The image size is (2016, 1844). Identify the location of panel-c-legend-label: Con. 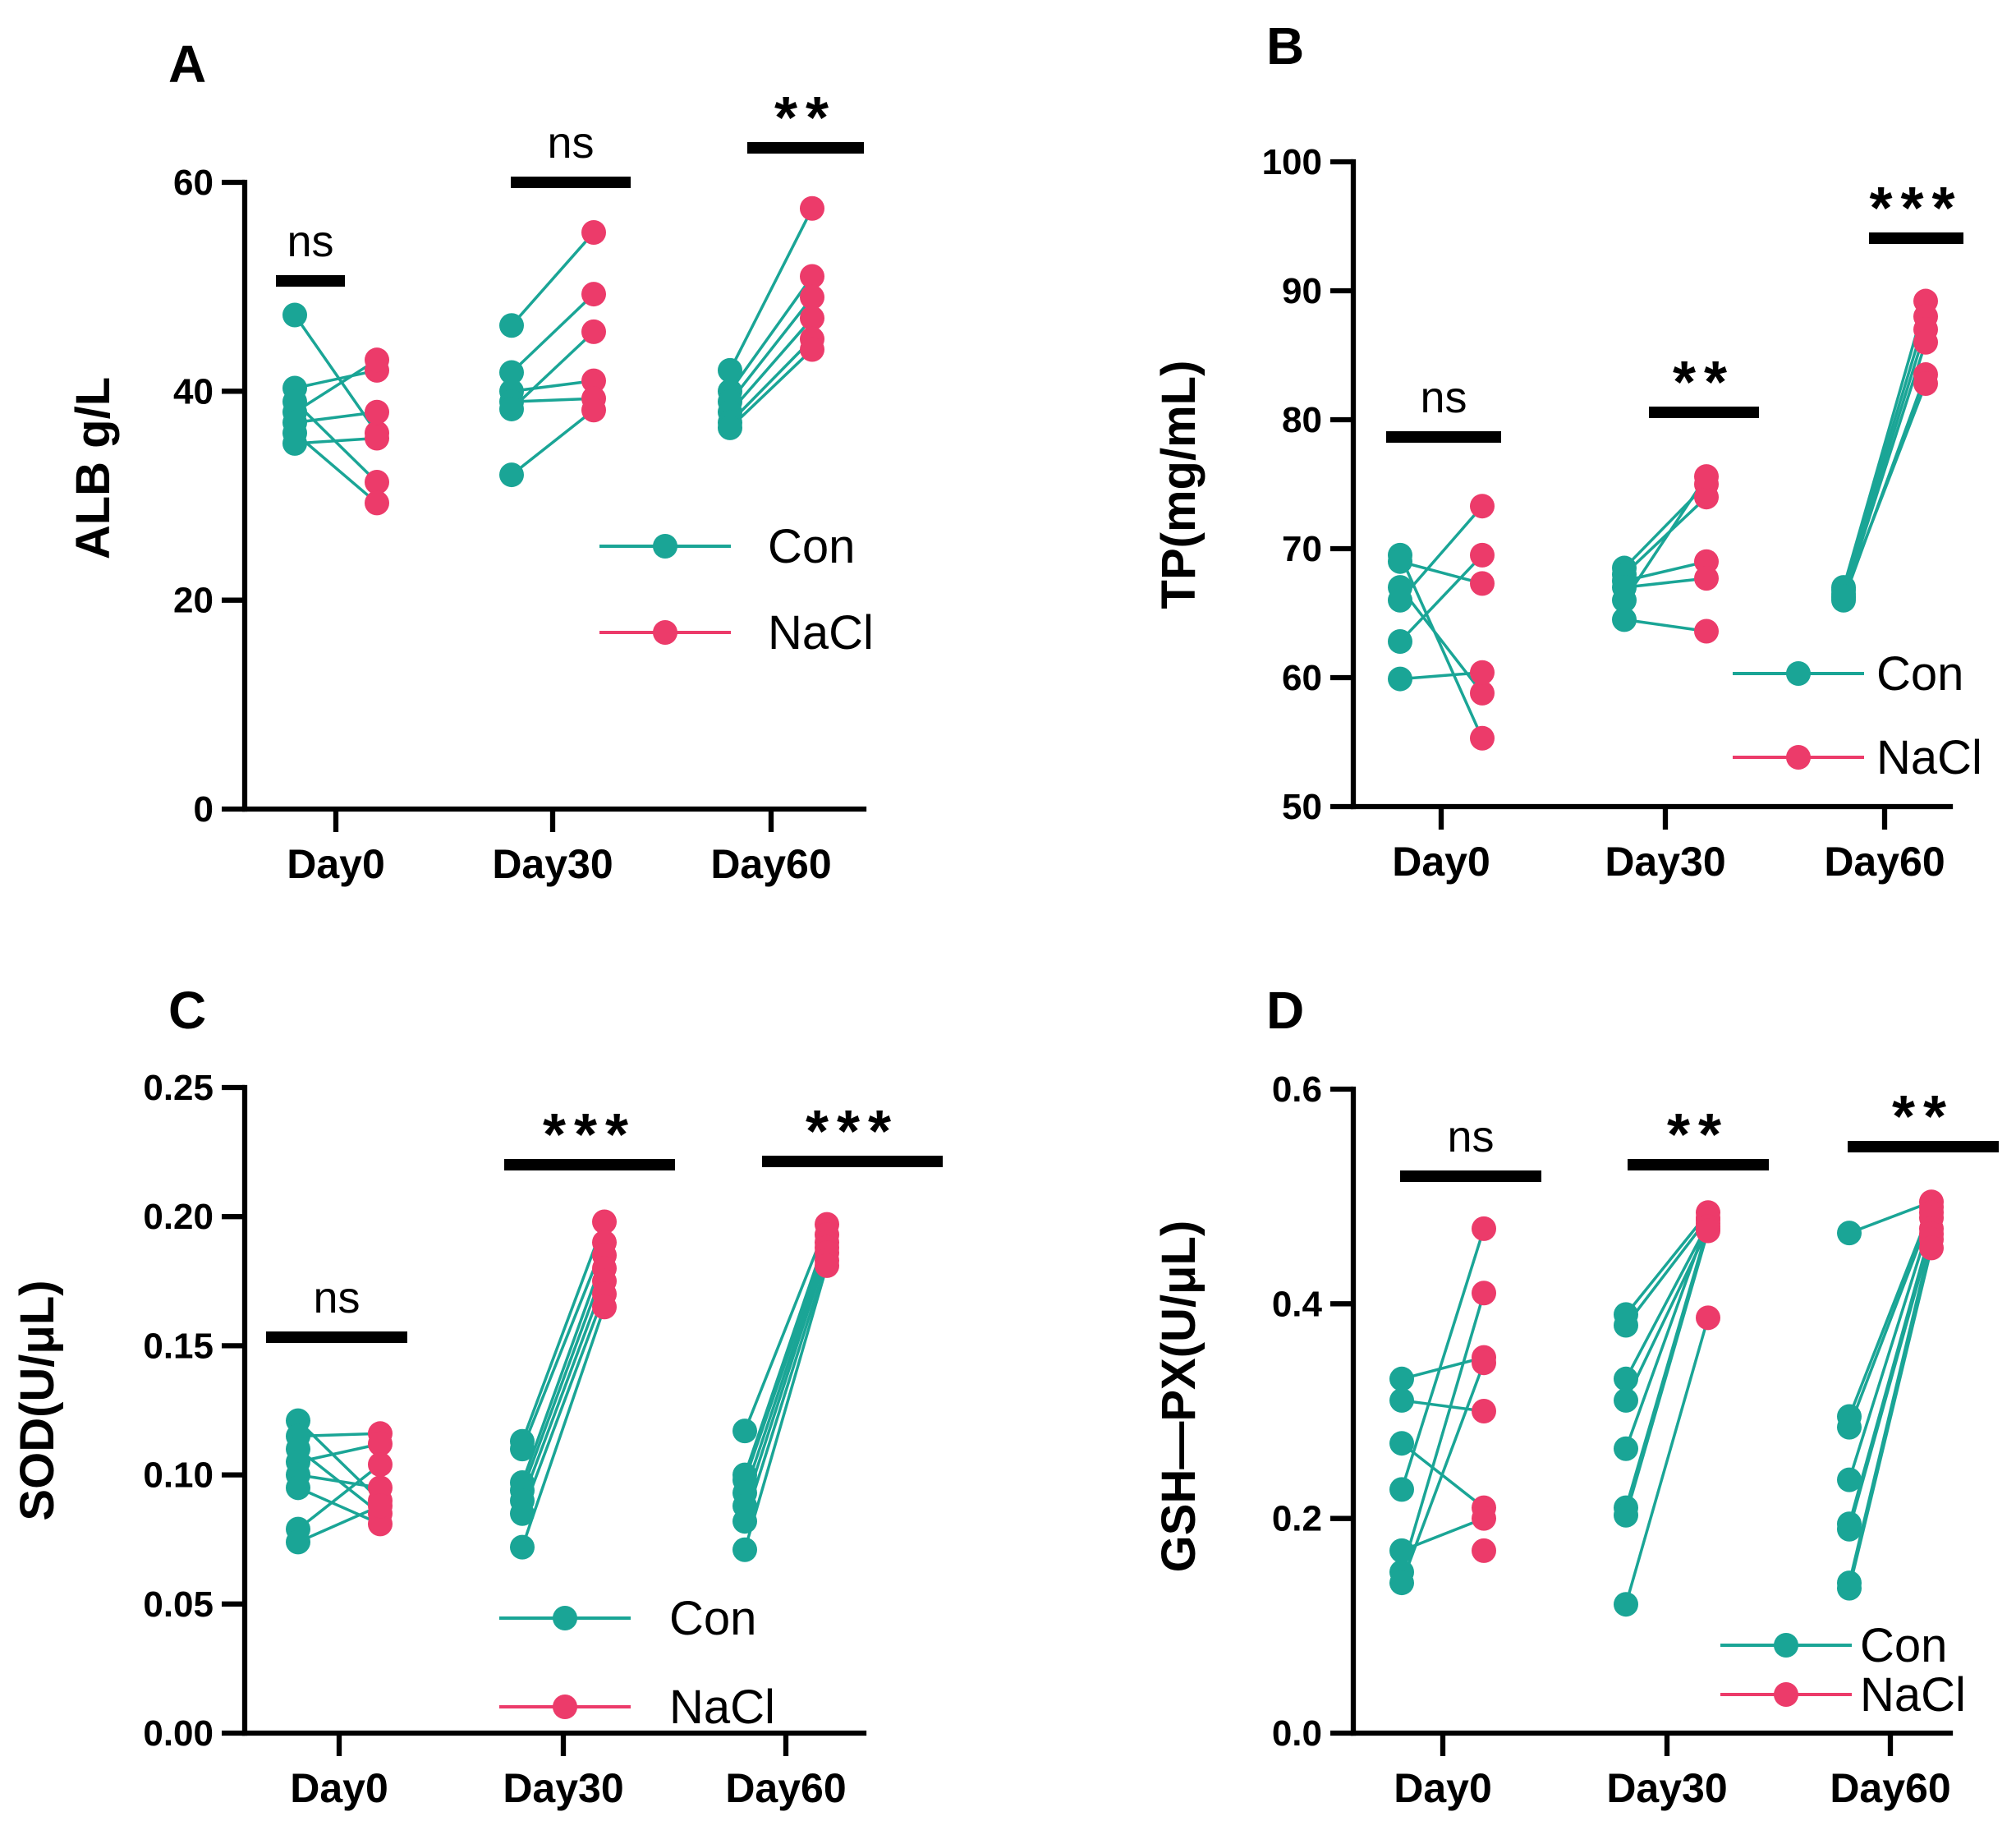
(713, 1618).